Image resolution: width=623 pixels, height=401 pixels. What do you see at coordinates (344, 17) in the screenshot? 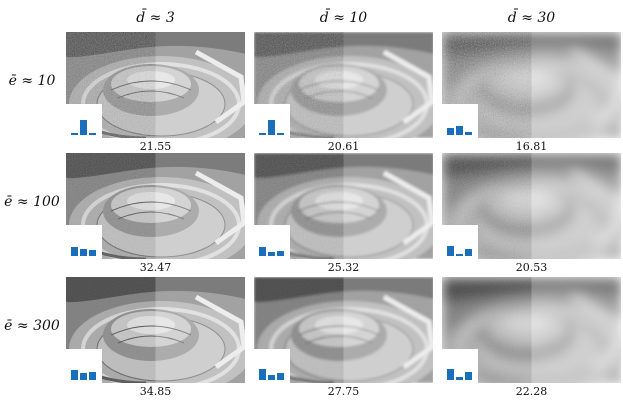
I see `column-header: d̄ ≈ 10` at bounding box center [344, 17].